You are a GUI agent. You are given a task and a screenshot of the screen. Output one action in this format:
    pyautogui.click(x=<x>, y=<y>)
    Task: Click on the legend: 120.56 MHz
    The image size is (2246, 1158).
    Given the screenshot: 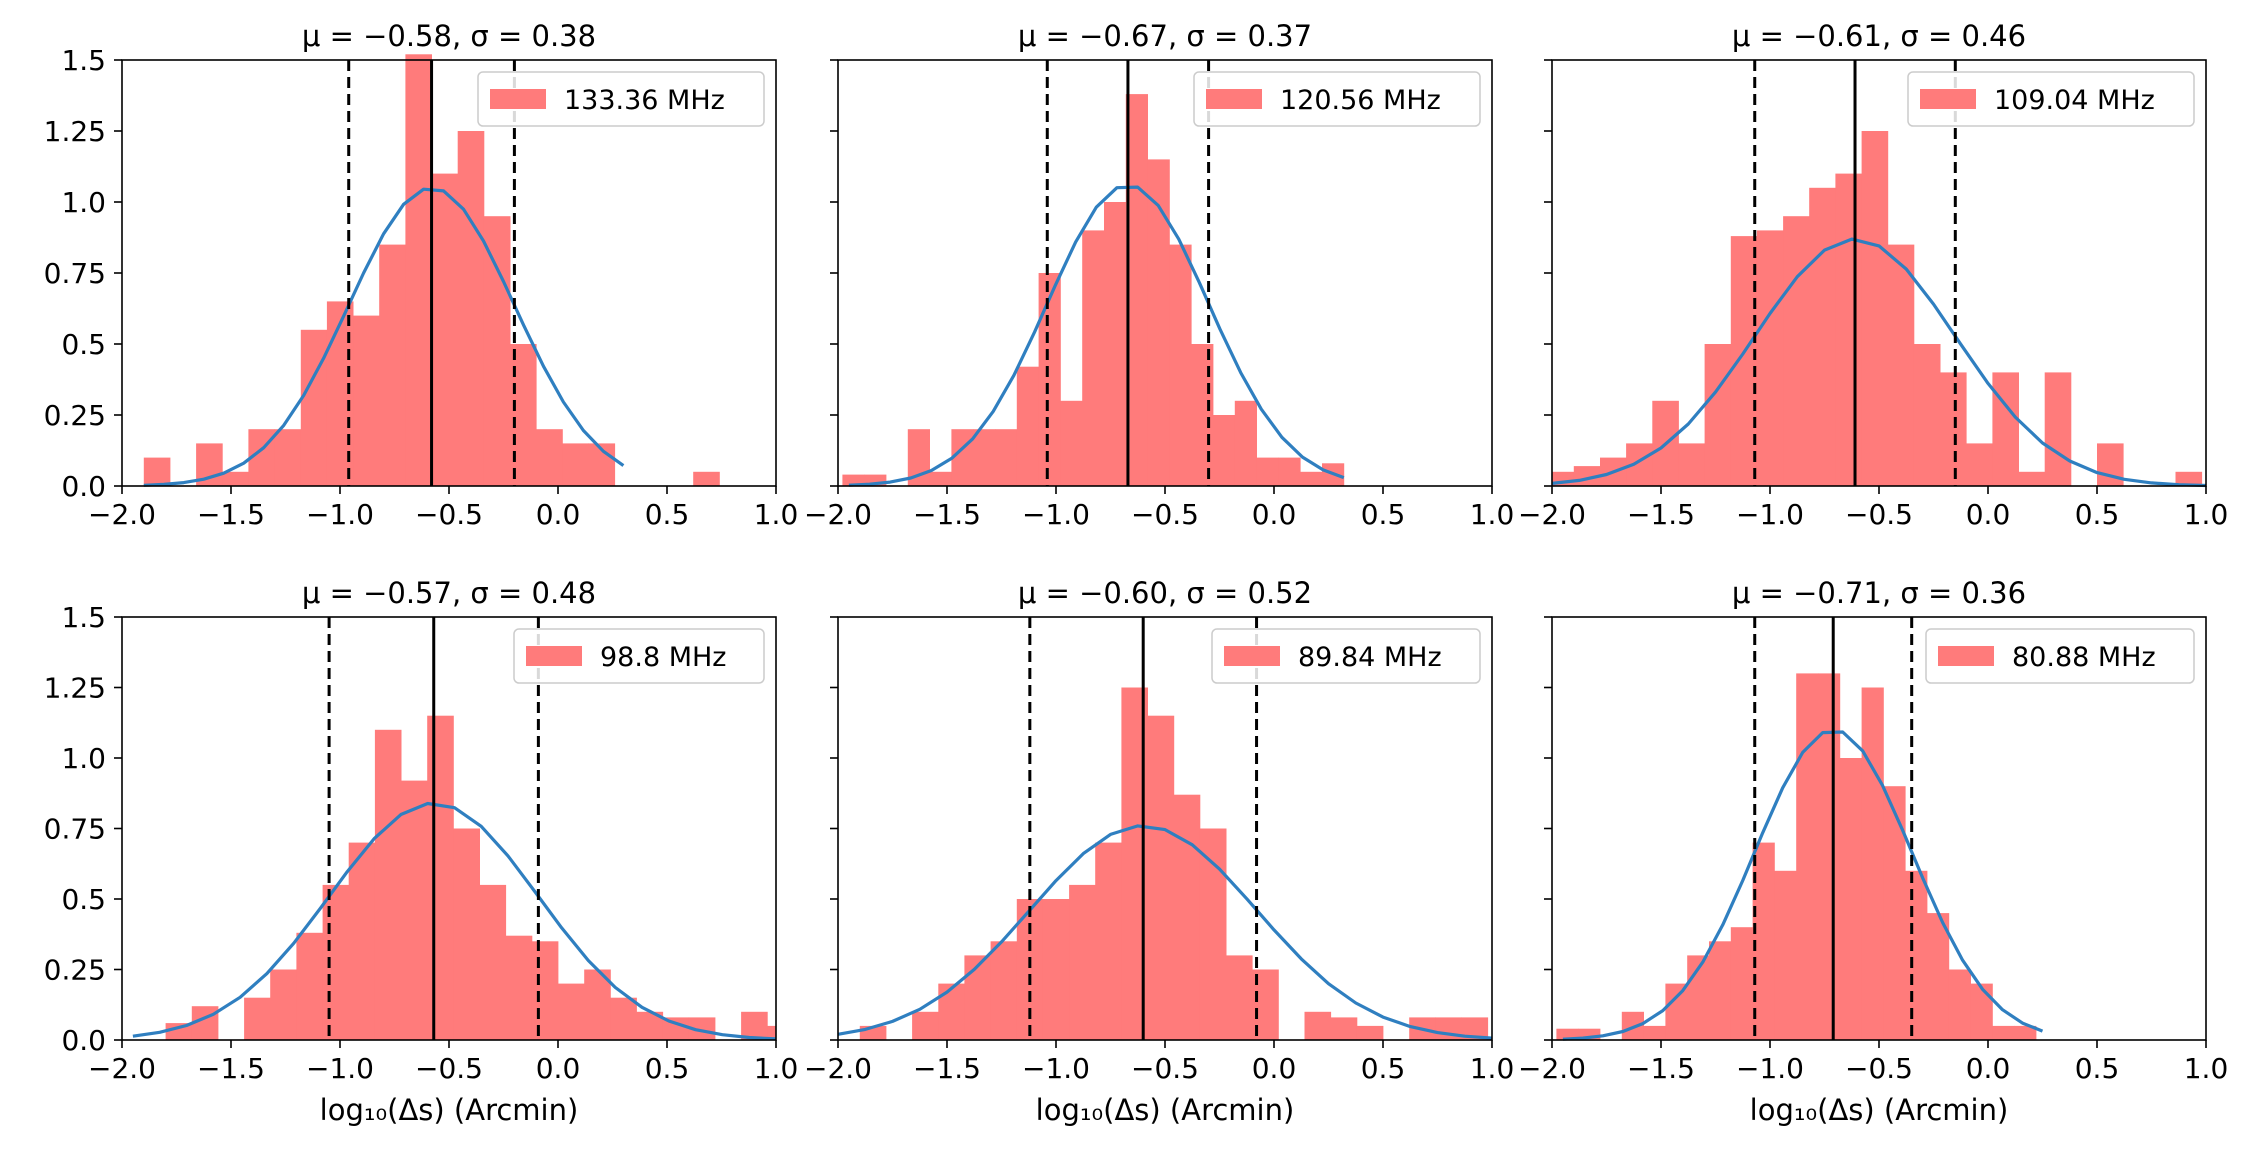 What is the action you would take?
    pyautogui.click(x=1337, y=99)
    